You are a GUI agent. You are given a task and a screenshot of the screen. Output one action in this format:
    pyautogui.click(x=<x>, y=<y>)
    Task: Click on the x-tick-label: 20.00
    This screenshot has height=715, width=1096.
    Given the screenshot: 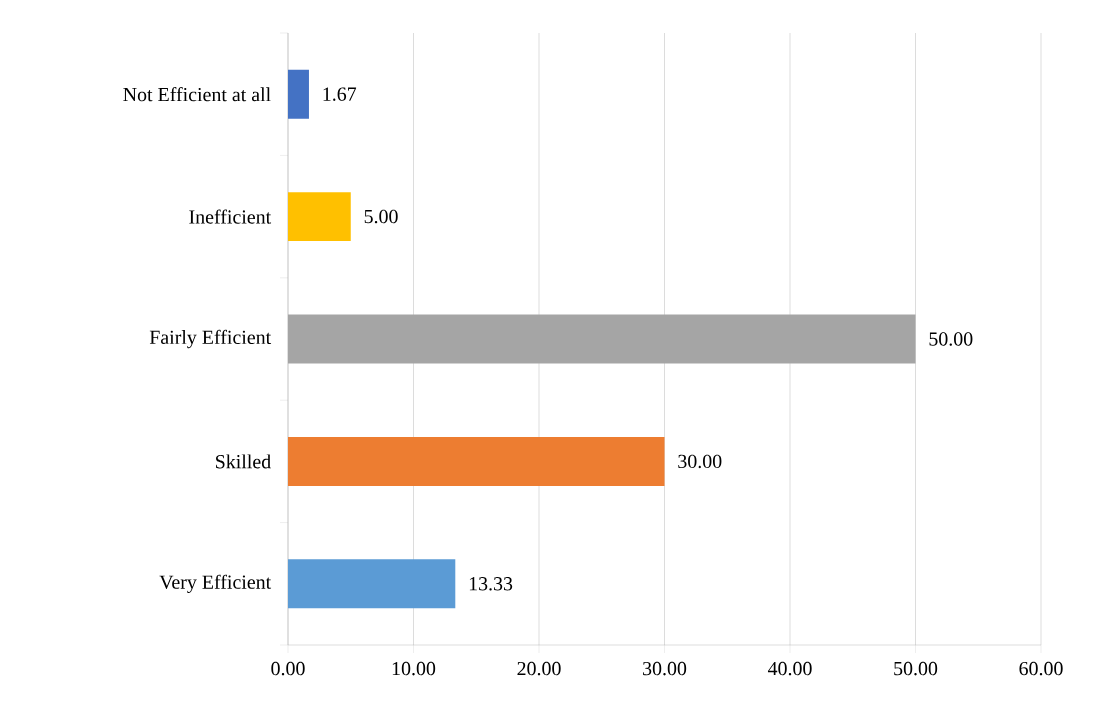 What is the action you would take?
    pyautogui.click(x=539, y=668)
    